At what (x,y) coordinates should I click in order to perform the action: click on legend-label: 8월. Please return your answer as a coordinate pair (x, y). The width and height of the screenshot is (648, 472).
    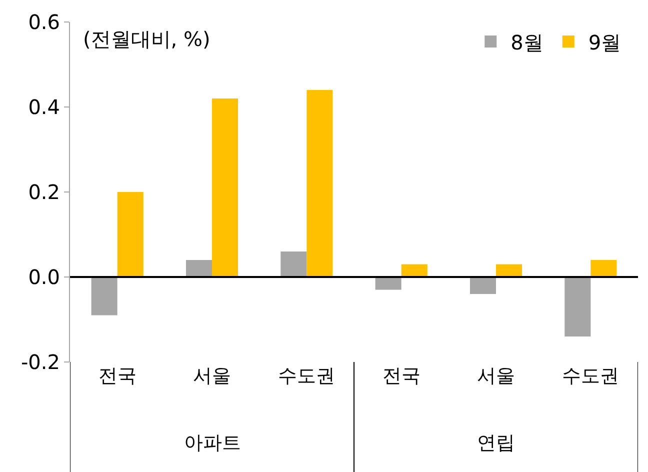
    Looking at the image, I should click on (527, 42).